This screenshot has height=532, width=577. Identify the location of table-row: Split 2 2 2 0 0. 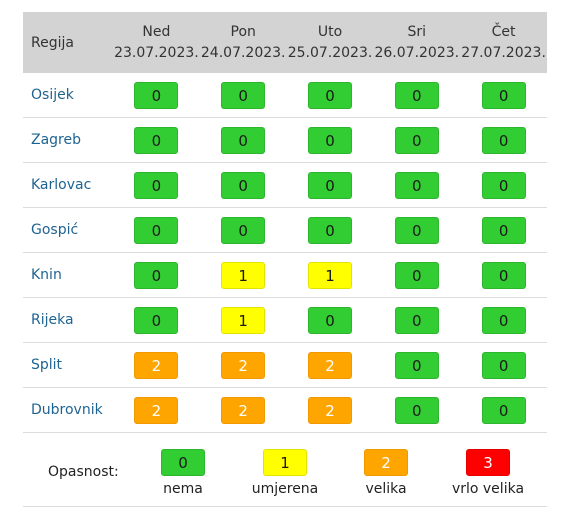
(285, 365).